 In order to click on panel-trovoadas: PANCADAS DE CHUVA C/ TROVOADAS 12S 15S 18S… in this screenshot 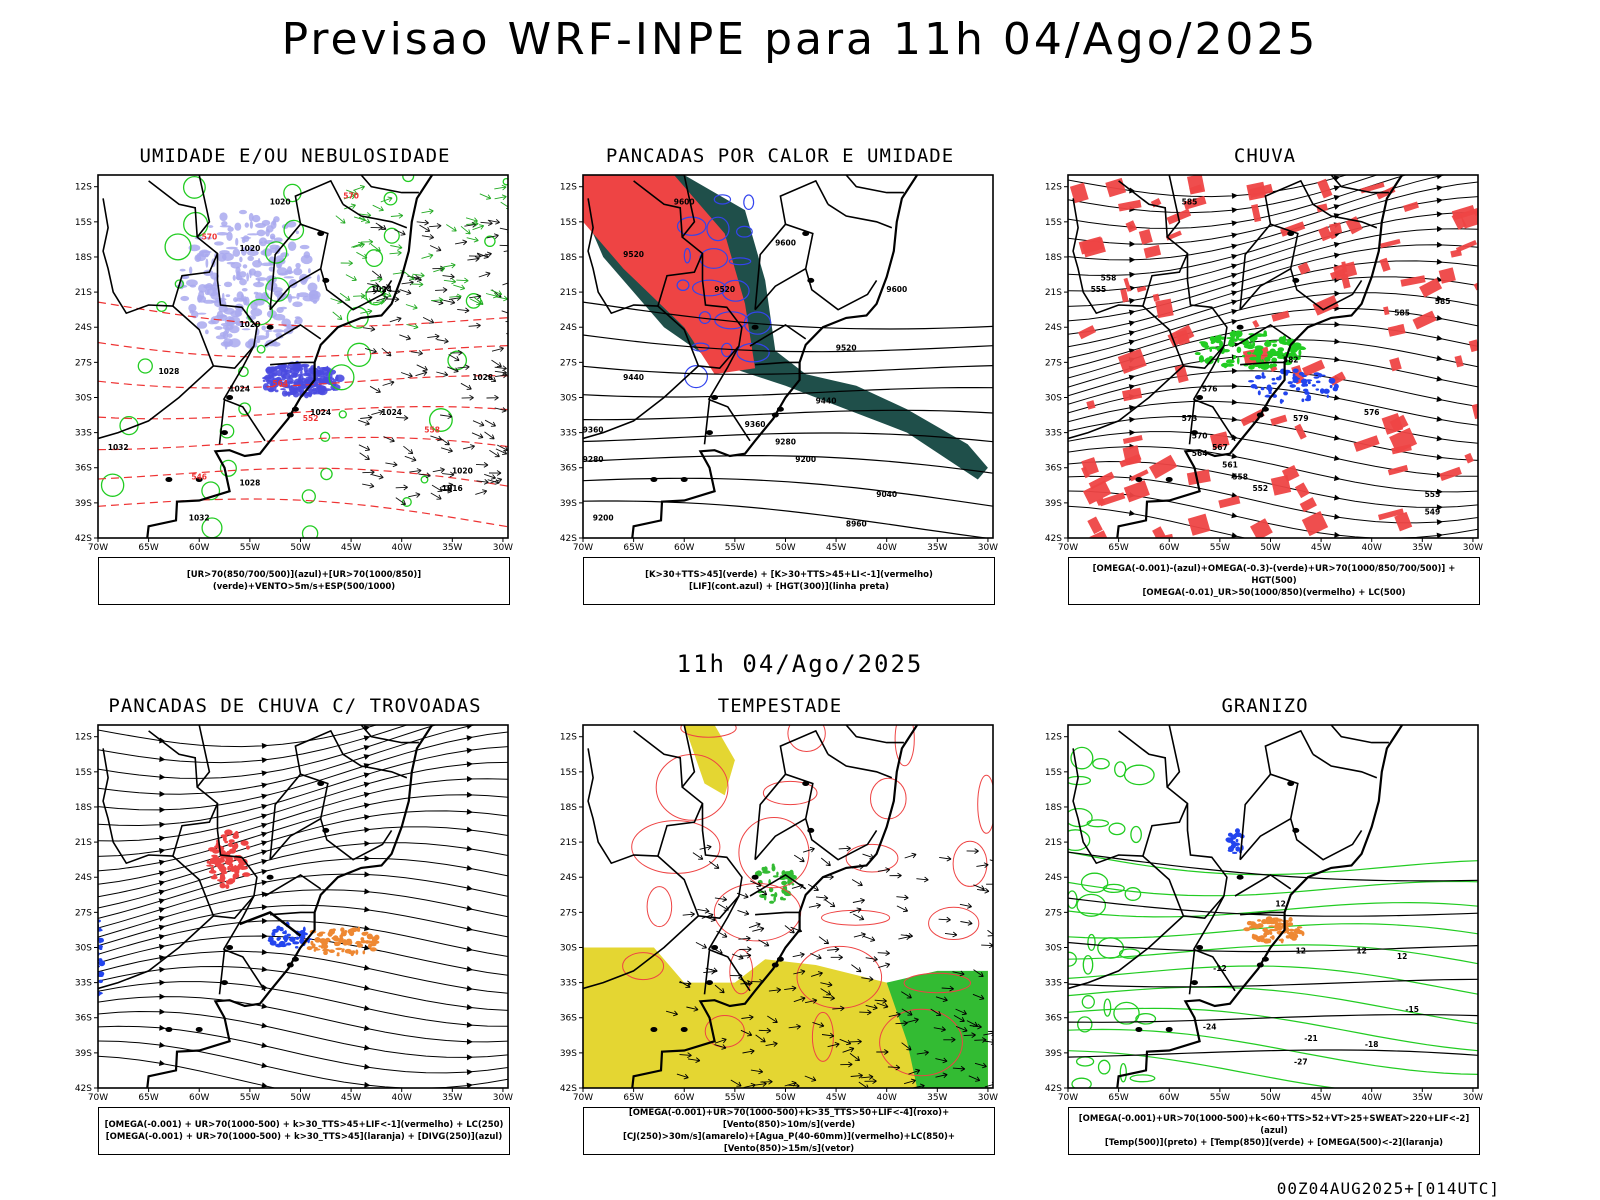, I will do `click(295, 930)`.